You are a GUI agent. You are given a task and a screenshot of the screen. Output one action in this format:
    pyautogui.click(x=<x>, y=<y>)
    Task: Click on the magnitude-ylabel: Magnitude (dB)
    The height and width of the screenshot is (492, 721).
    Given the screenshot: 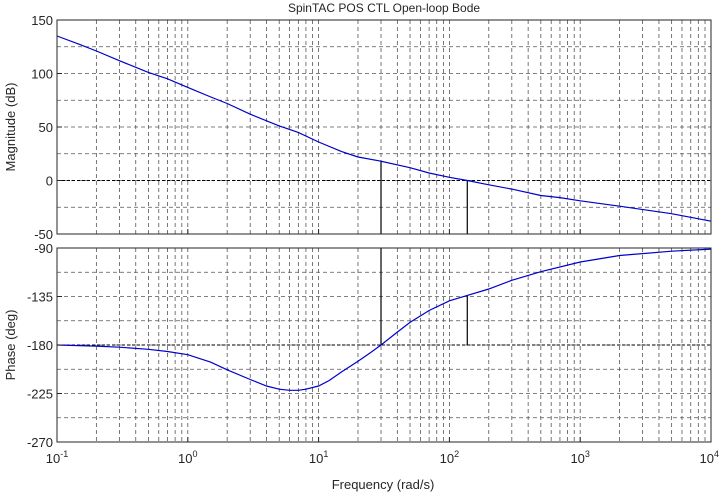 What is the action you would take?
    pyautogui.click(x=10, y=127)
    